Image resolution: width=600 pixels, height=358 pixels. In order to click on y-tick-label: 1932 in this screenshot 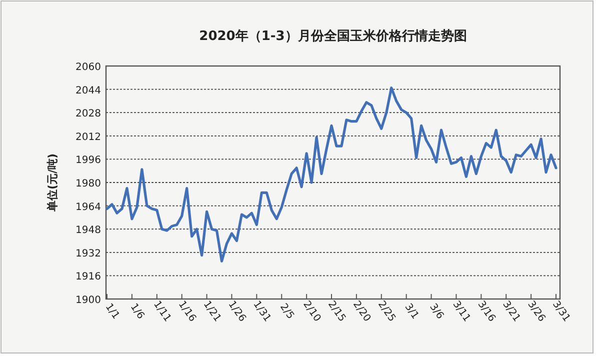, I will do `click(88, 254)`.